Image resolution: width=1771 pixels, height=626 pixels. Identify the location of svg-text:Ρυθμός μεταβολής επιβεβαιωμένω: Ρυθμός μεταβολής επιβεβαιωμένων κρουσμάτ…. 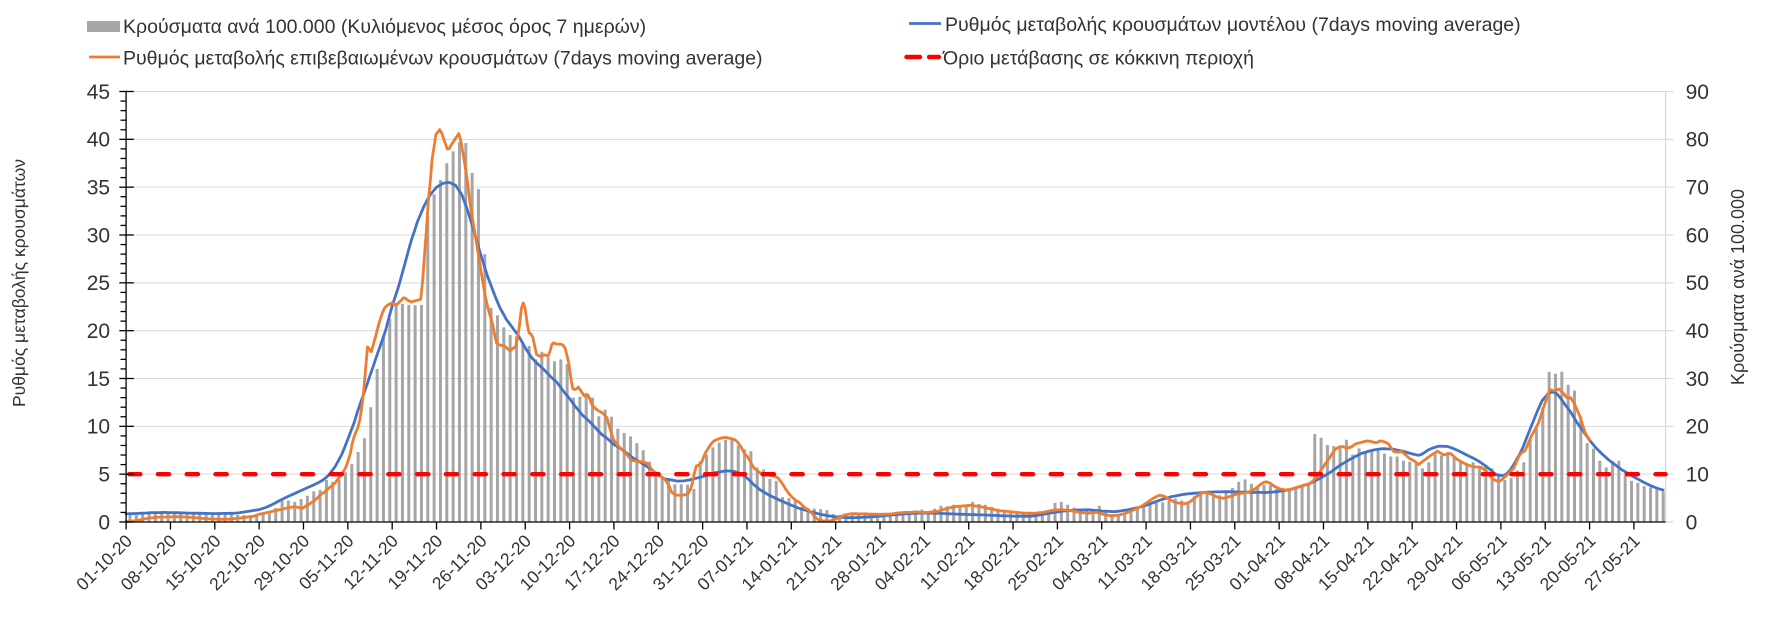
(443, 59).